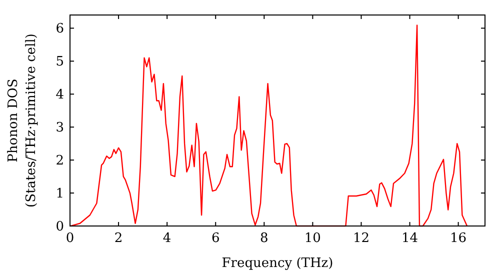 Image resolution: width=500 pixels, height=280 pixels. I want to click on x-tick-label: 12, so click(361, 238).